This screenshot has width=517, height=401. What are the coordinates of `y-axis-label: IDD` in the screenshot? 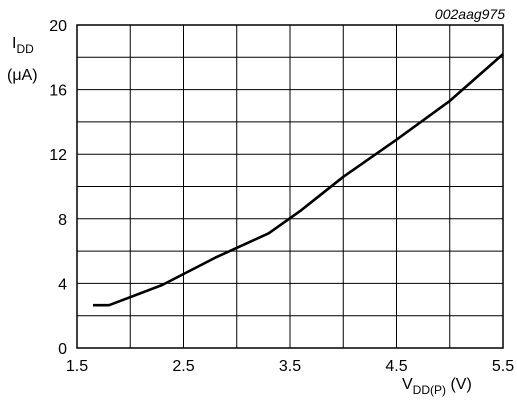 It's located at (23, 45).